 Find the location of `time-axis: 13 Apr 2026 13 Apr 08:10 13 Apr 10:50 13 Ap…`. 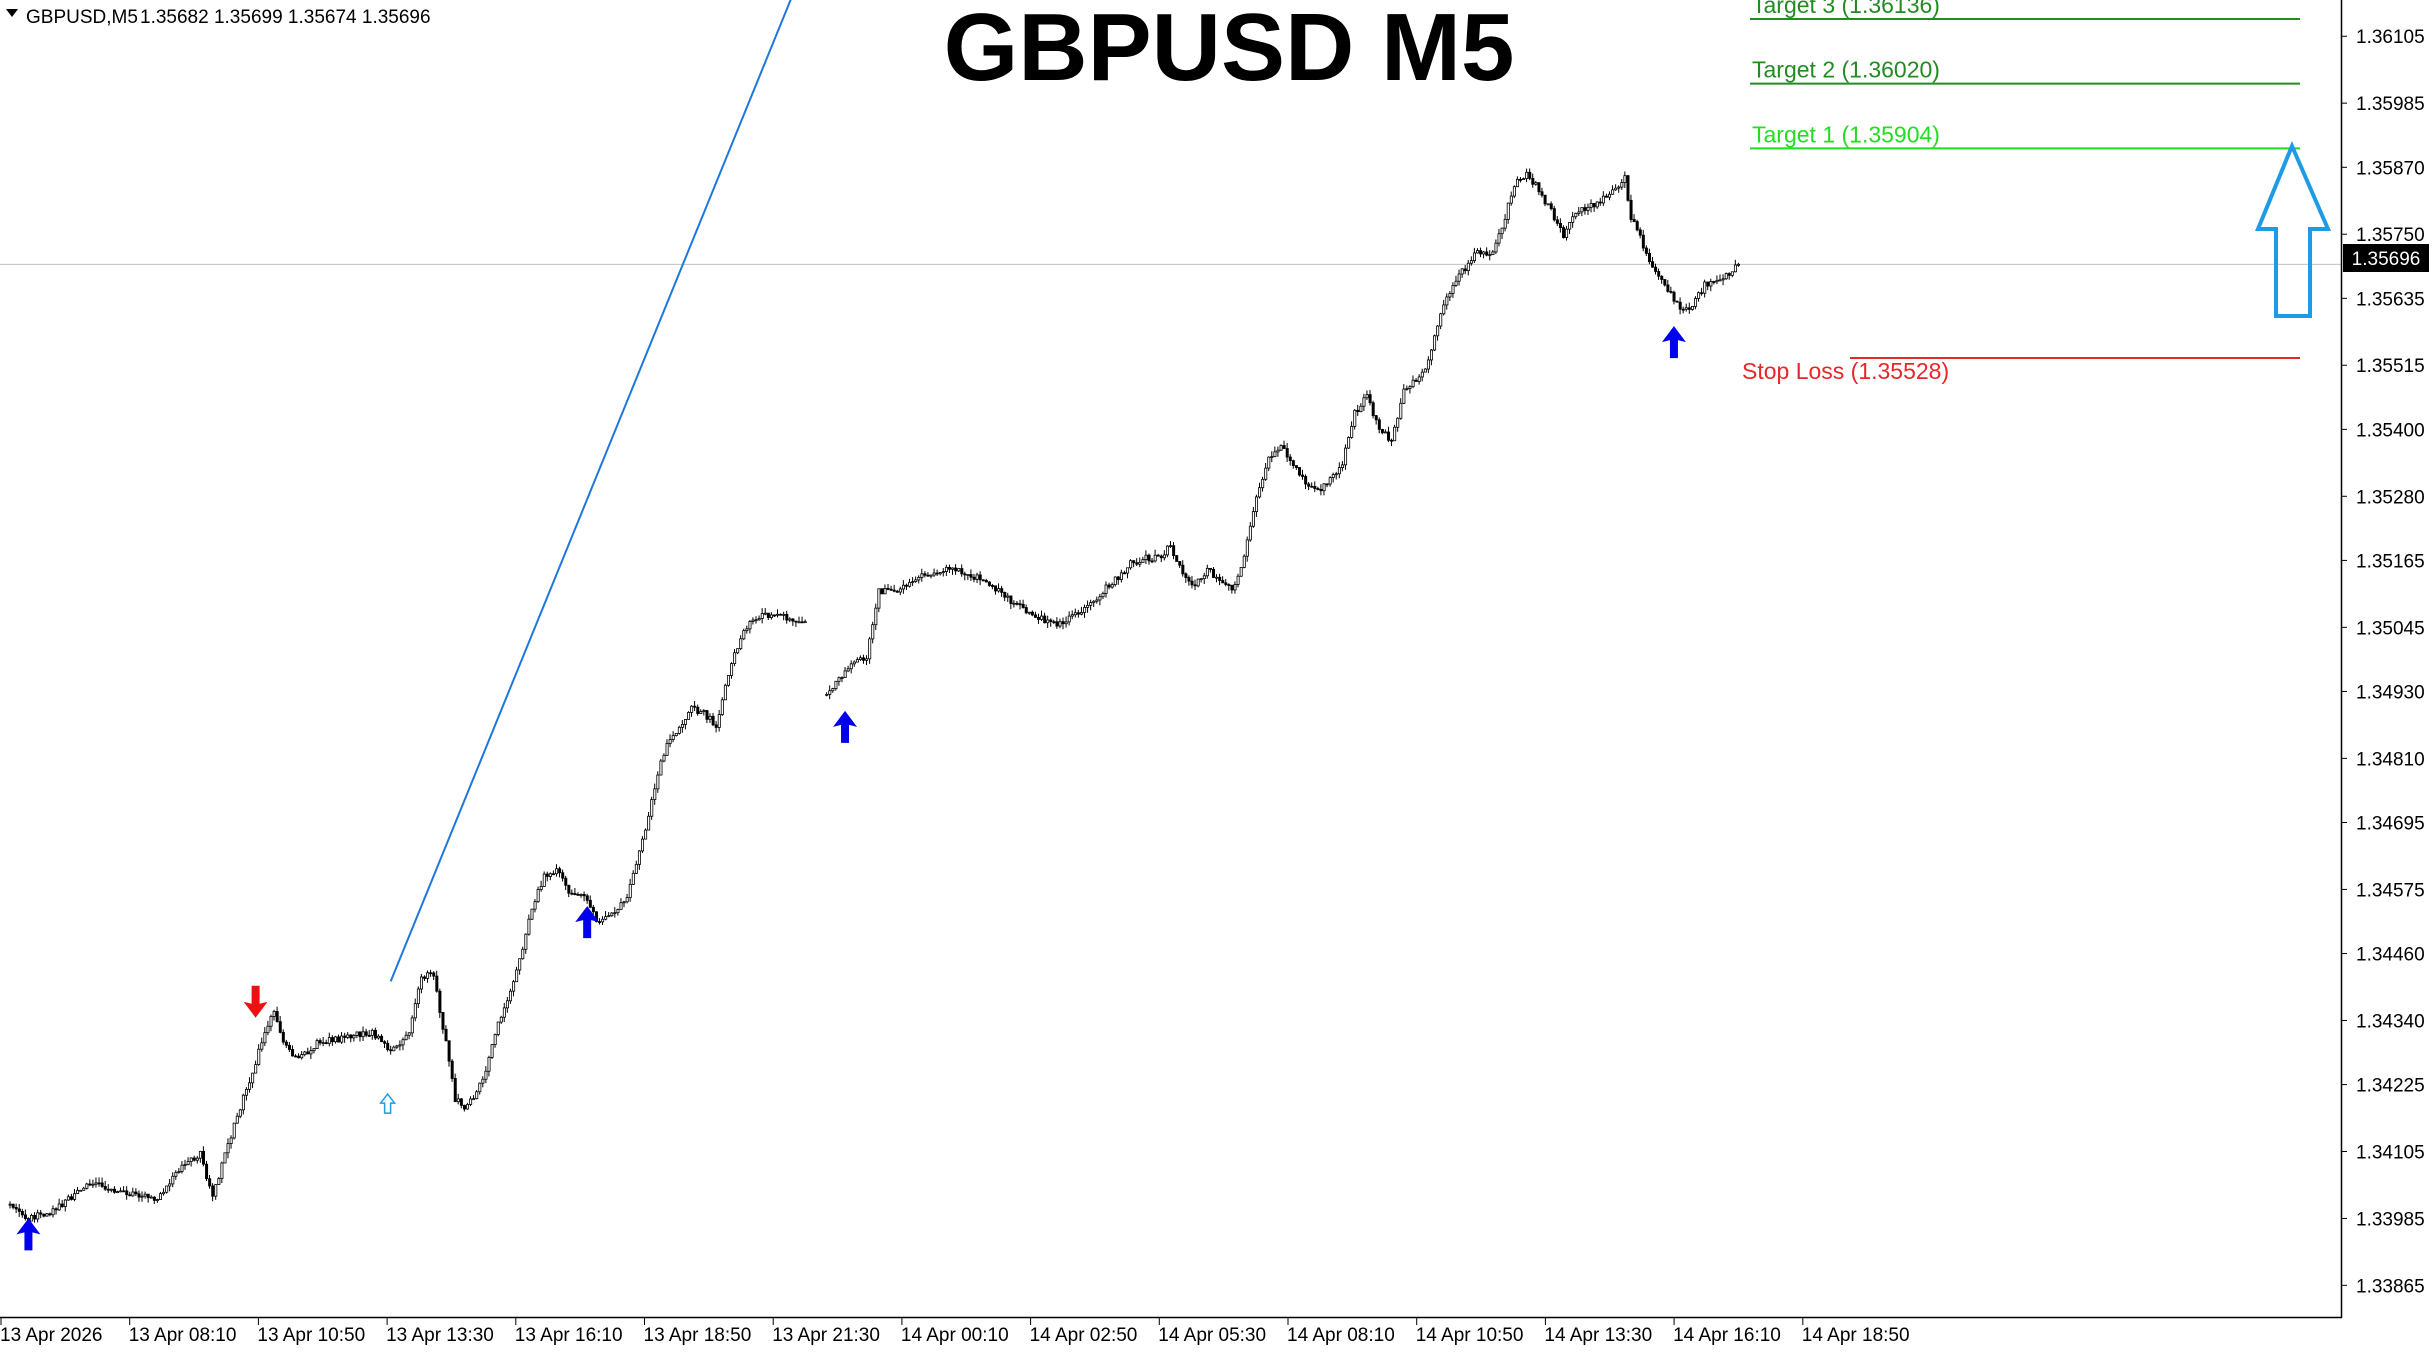

time-axis: 13 Apr 2026 13 Apr 08:10 13 Apr 10:50 13 Ap… is located at coordinates (955, 1331).